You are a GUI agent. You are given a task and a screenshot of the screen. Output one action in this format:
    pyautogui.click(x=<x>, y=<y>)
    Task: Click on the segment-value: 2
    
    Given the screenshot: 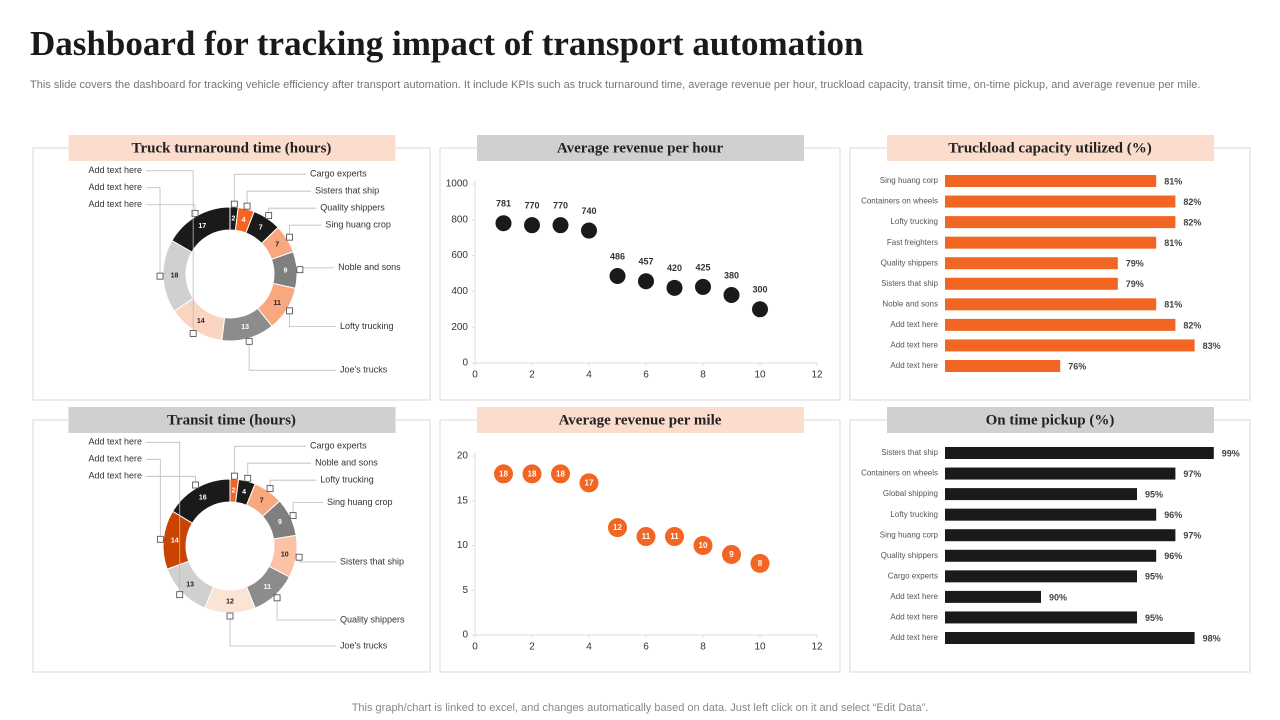 What is the action you would take?
    pyautogui.click(x=234, y=490)
    